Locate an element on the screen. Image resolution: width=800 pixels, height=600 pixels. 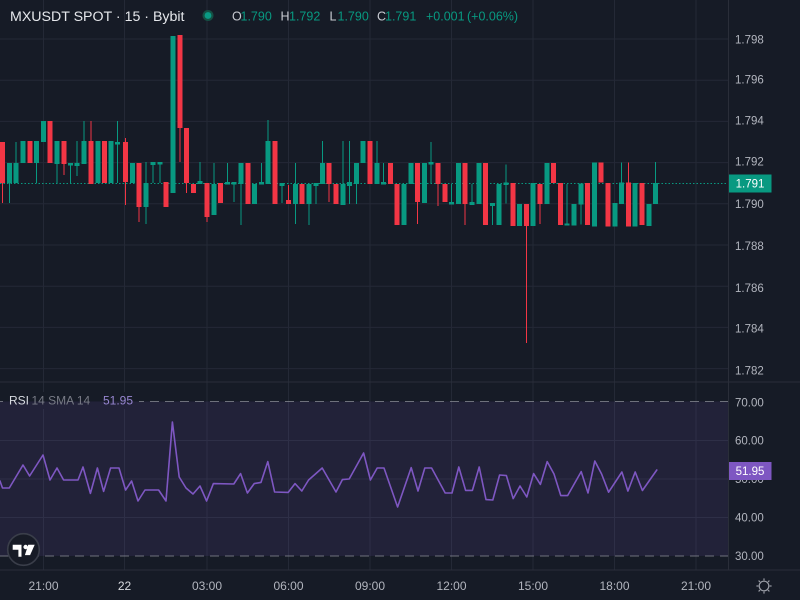
svg-text: 22 is located at coordinates (125, 586).